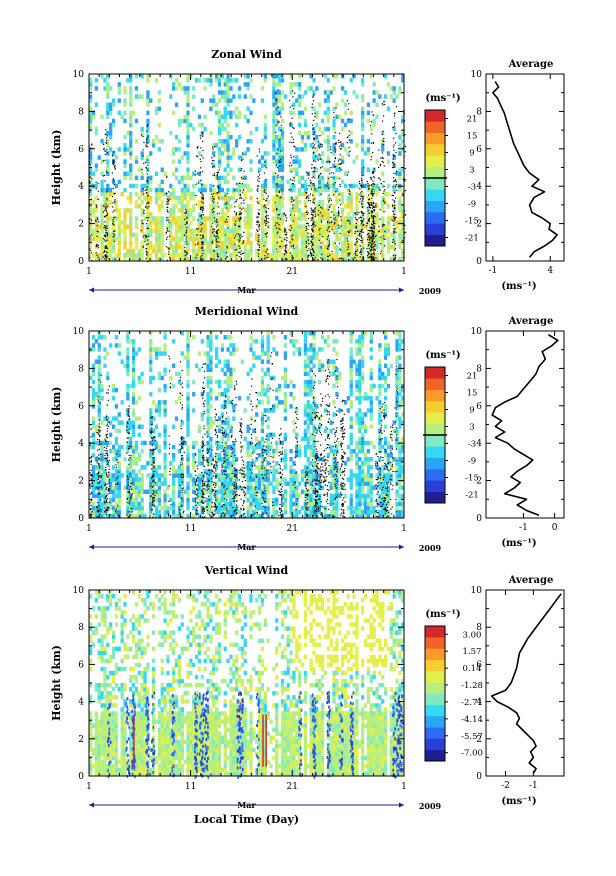 This screenshot has width=616, height=876. I want to click on profile-y-tick-label: 4, so click(479, 703).